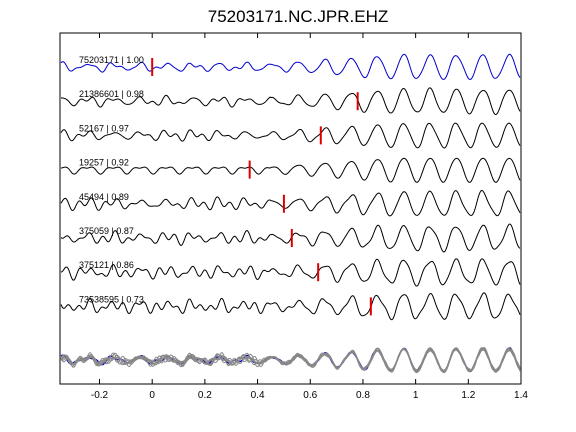 Image resolution: width=576 pixels, height=432 pixels. I want to click on trace-label: 19257 | 0.92, so click(104, 163).